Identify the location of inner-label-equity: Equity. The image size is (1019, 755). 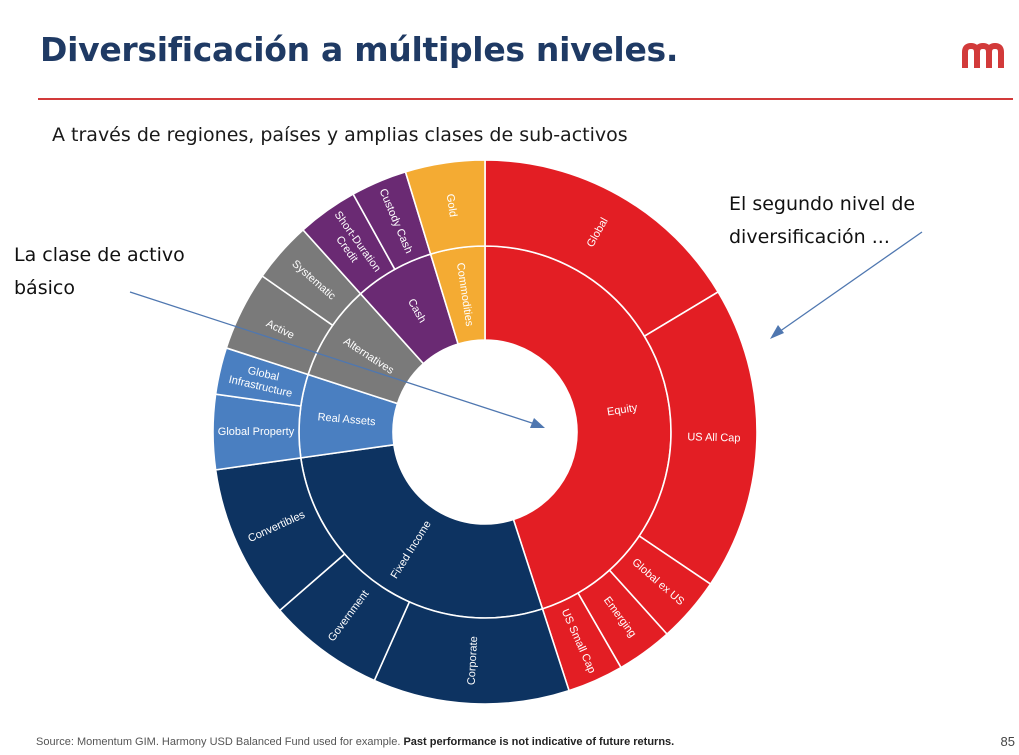
(622, 410).